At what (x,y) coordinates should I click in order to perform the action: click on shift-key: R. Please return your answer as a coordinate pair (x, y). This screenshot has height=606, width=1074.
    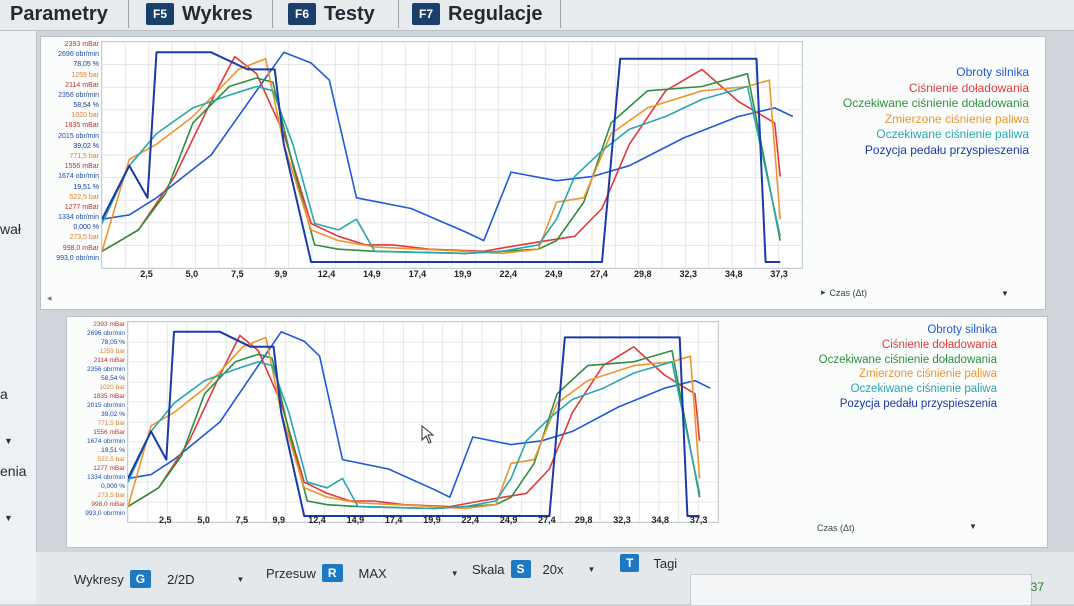
    Looking at the image, I should click on (332, 573).